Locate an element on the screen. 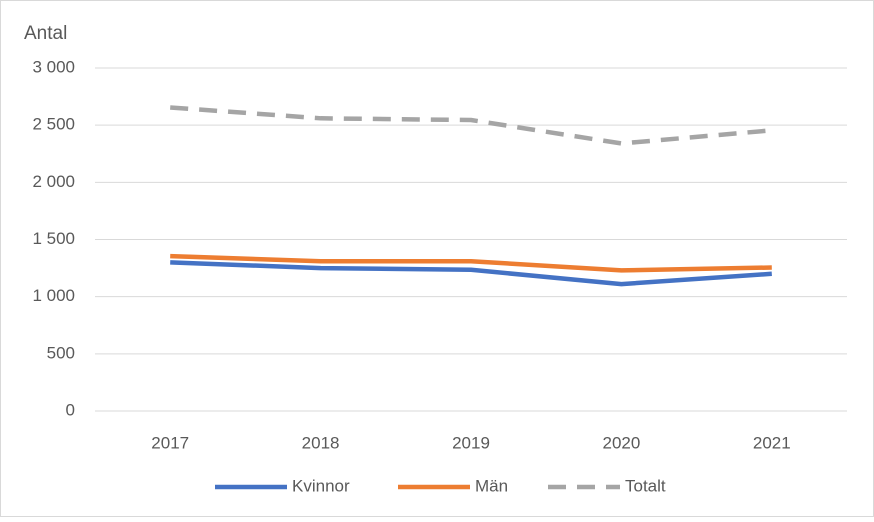 The image size is (874, 522). x-tick-label: 2021 is located at coordinates (772, 442).